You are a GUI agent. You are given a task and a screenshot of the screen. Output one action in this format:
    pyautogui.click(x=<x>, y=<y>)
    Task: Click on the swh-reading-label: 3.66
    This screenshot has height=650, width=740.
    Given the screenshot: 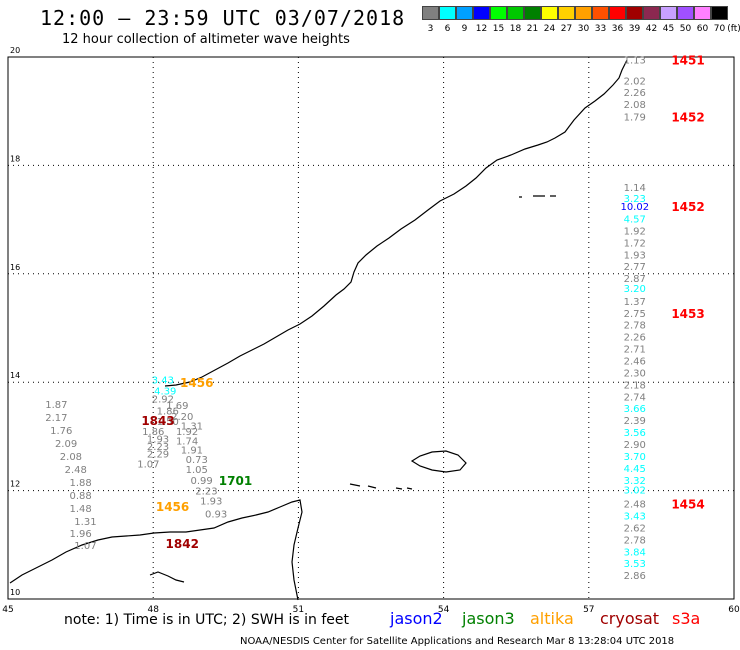 What is the action you would take?
    pyautogui.click(x=635, y=409)
    